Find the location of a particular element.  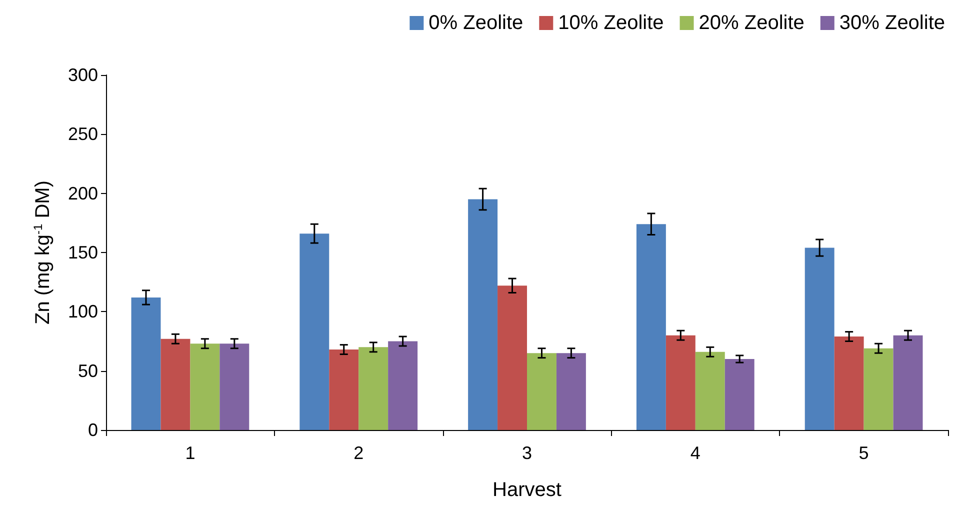

x-tick-label: 1 is located at coordinates (190, 453).